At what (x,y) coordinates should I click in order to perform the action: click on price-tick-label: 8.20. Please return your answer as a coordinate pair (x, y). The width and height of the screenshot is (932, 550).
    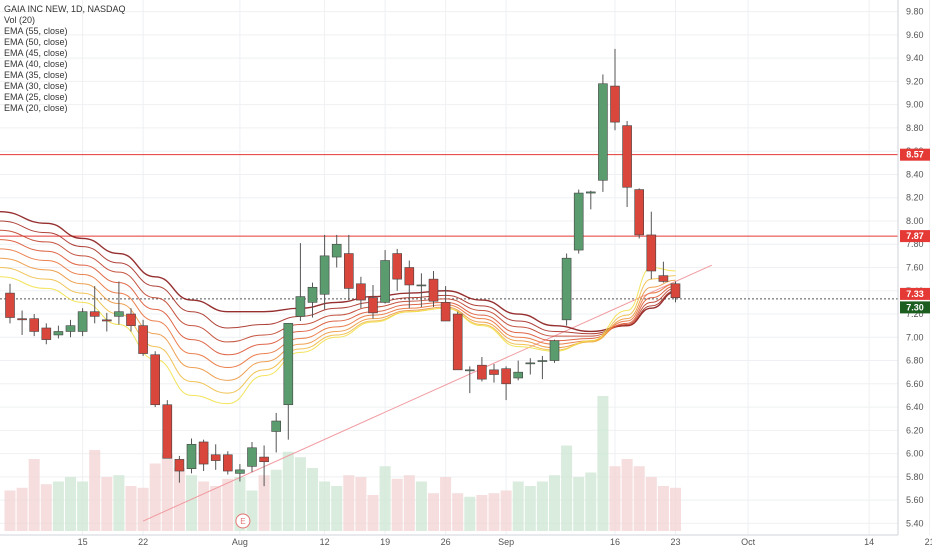
    Looking at the image, I should click on (915, 198).